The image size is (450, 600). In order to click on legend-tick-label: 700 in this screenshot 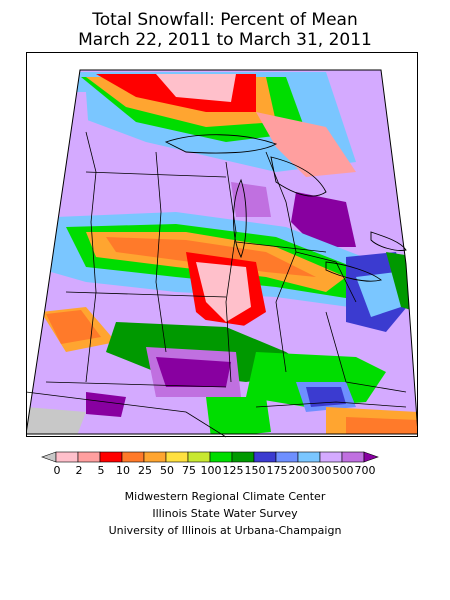, I will do `click(365, 470)`.